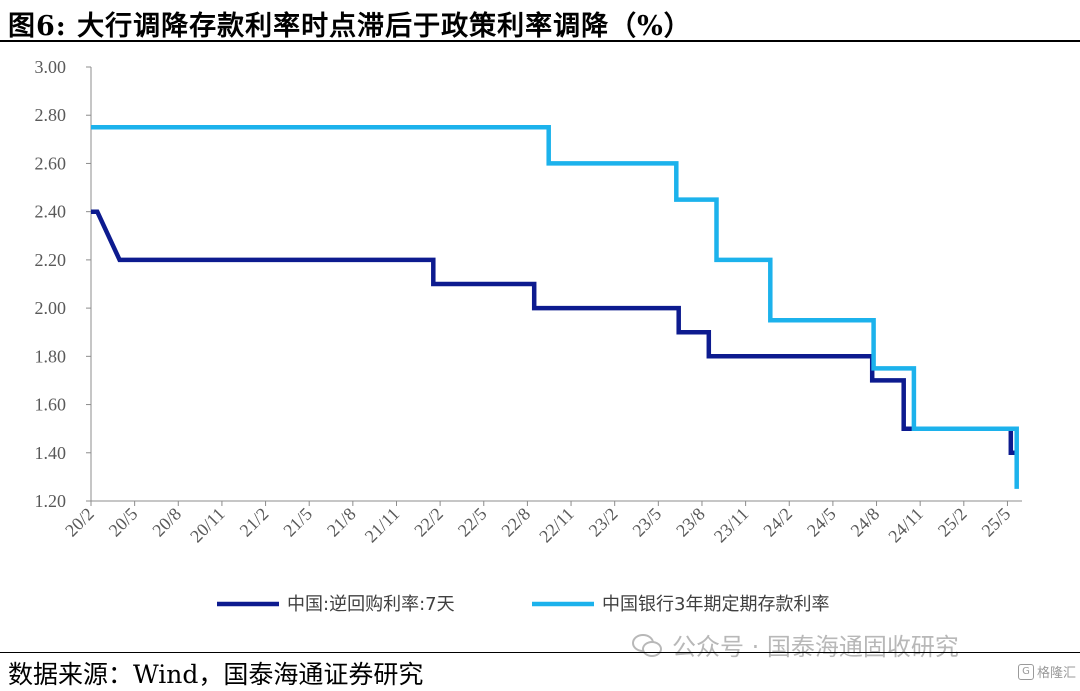 The height and width of the screenshot is (691, 1080). What do you see at coordinates (865, 522) in the screenshot?
I see `x-tick-label: 24/8` at bounding box center [865, 522].